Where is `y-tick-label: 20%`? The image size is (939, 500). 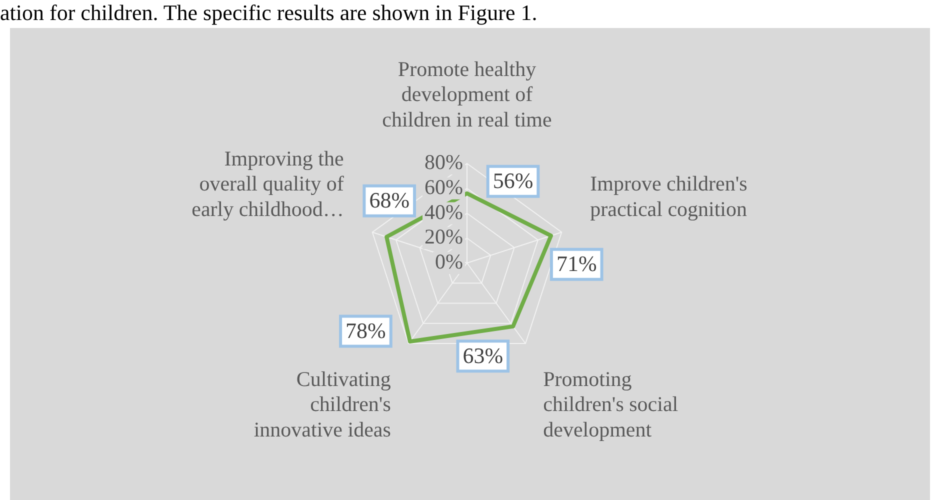
y-tick-label: 20% is located at coordinates (443, 236).